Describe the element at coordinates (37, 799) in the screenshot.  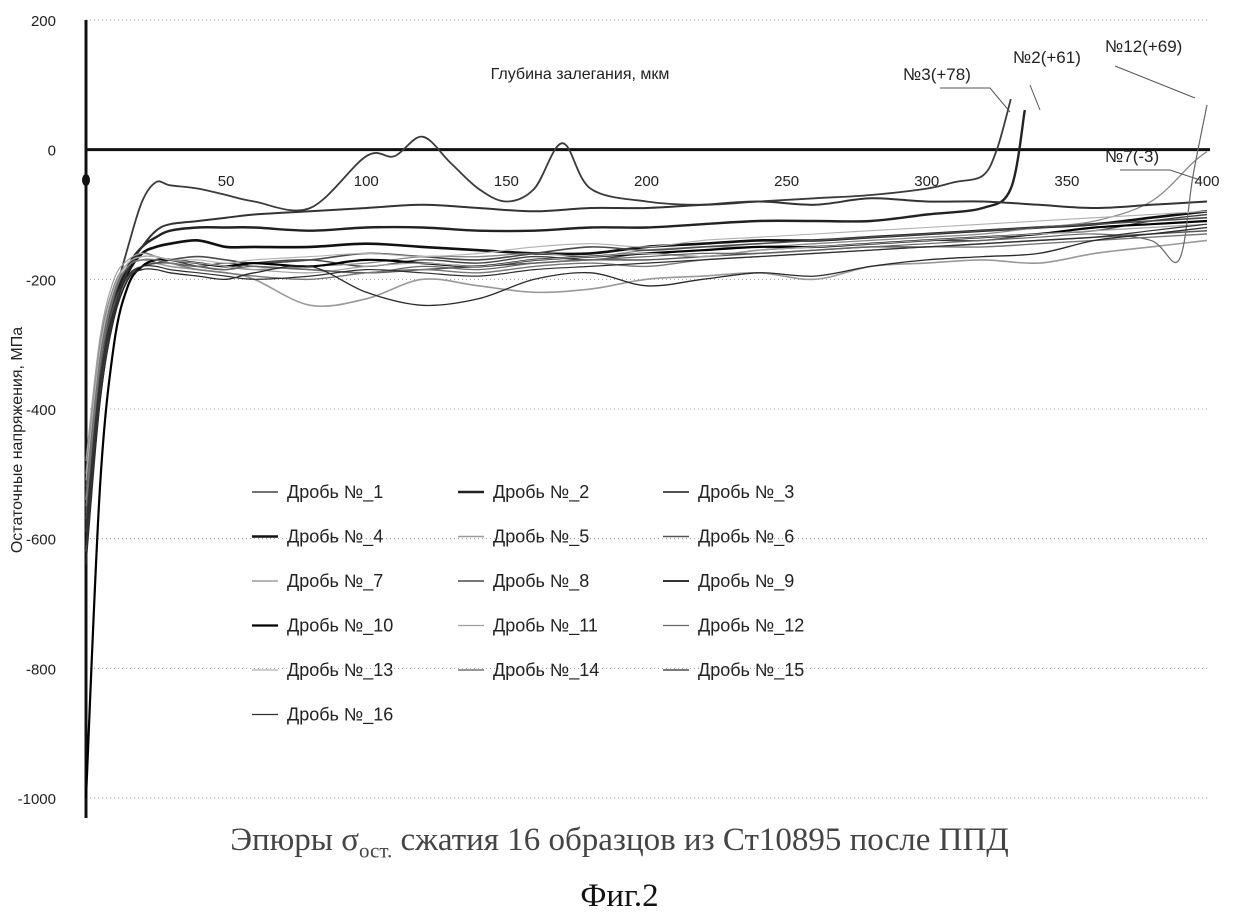
I see `y-tick-label: -1000` at that location.